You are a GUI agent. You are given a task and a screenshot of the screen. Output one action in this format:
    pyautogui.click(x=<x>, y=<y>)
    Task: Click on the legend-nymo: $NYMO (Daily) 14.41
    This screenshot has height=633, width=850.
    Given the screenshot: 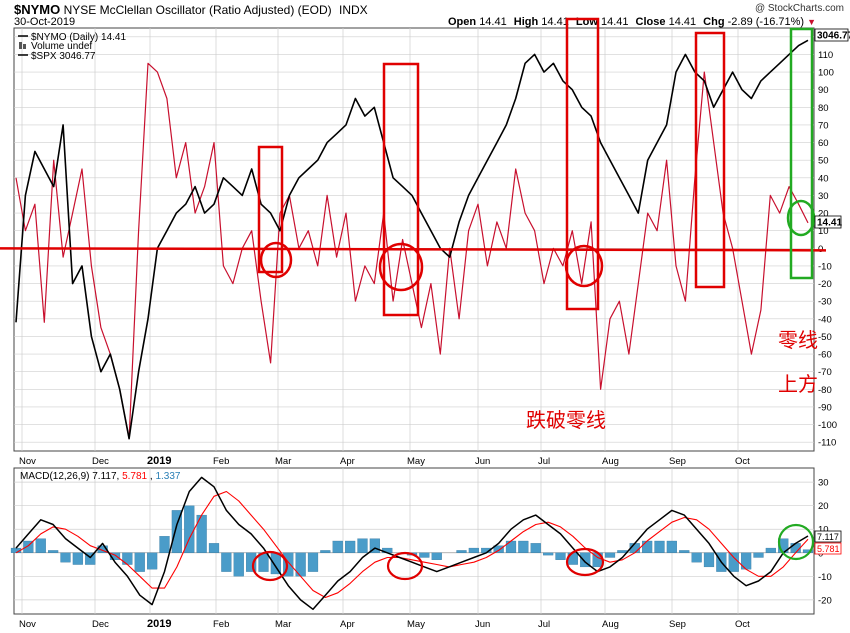 What is the action you would take?
    pyautogui.click(x=78, y=37)
    